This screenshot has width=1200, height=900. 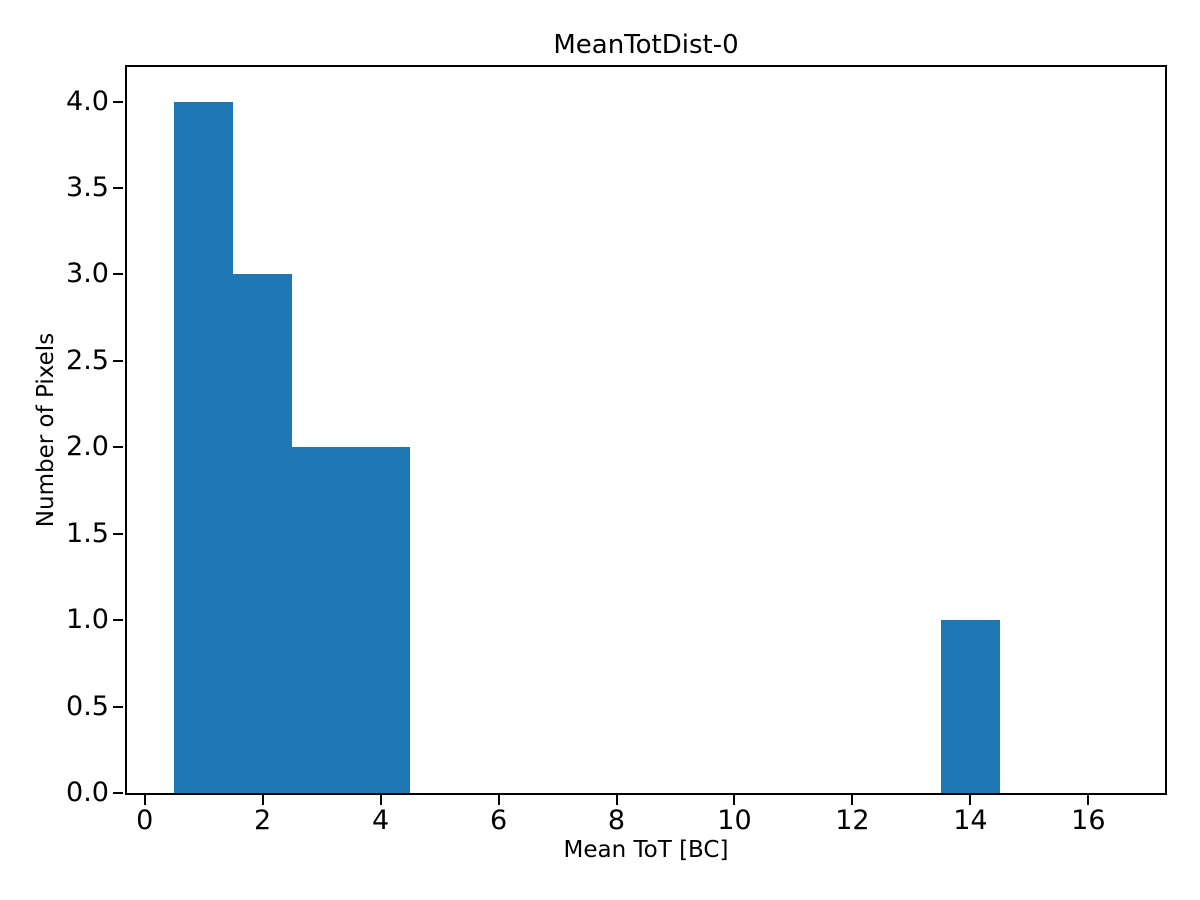 What do you see at coordinates (616, 820) in the screenshot?
I see `x-tick-label: 8` at bounding box center [616, 820].